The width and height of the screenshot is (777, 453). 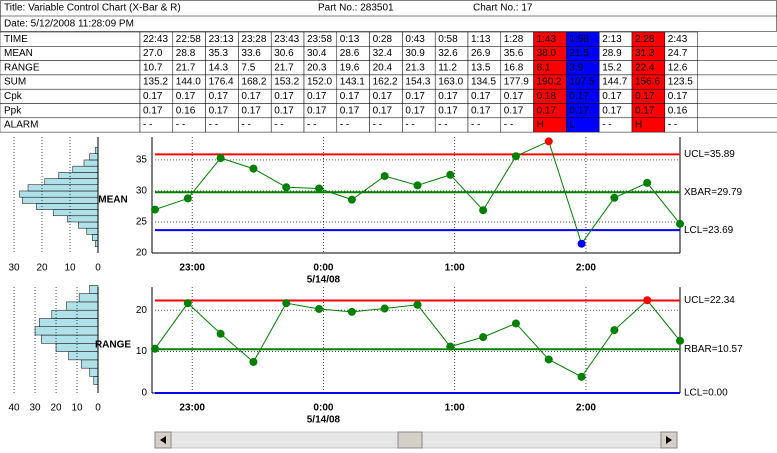 What do you see at coordinates (383, 67) in the screenshot?
I see `cell-text: 20.4` at bounding box center [383, 67].